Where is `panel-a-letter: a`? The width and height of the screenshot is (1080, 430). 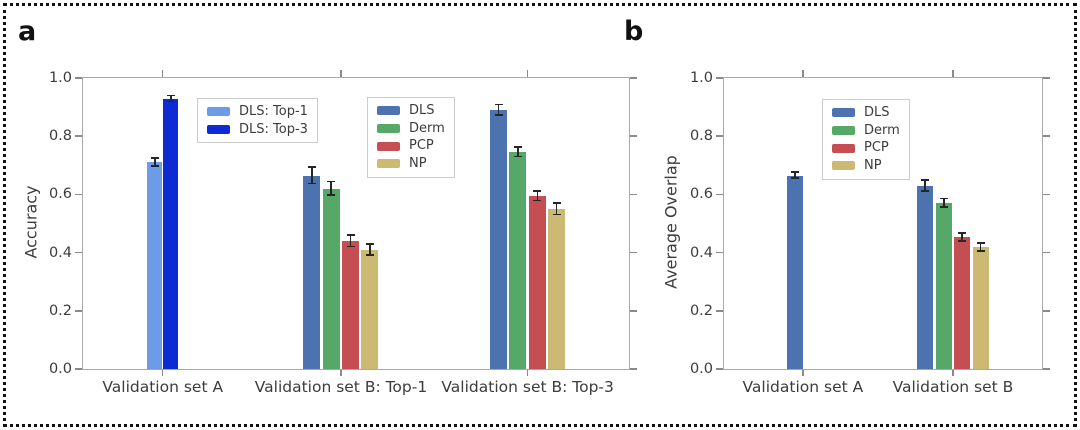
panel-a-letter: a is located at coordinates (27, 31).